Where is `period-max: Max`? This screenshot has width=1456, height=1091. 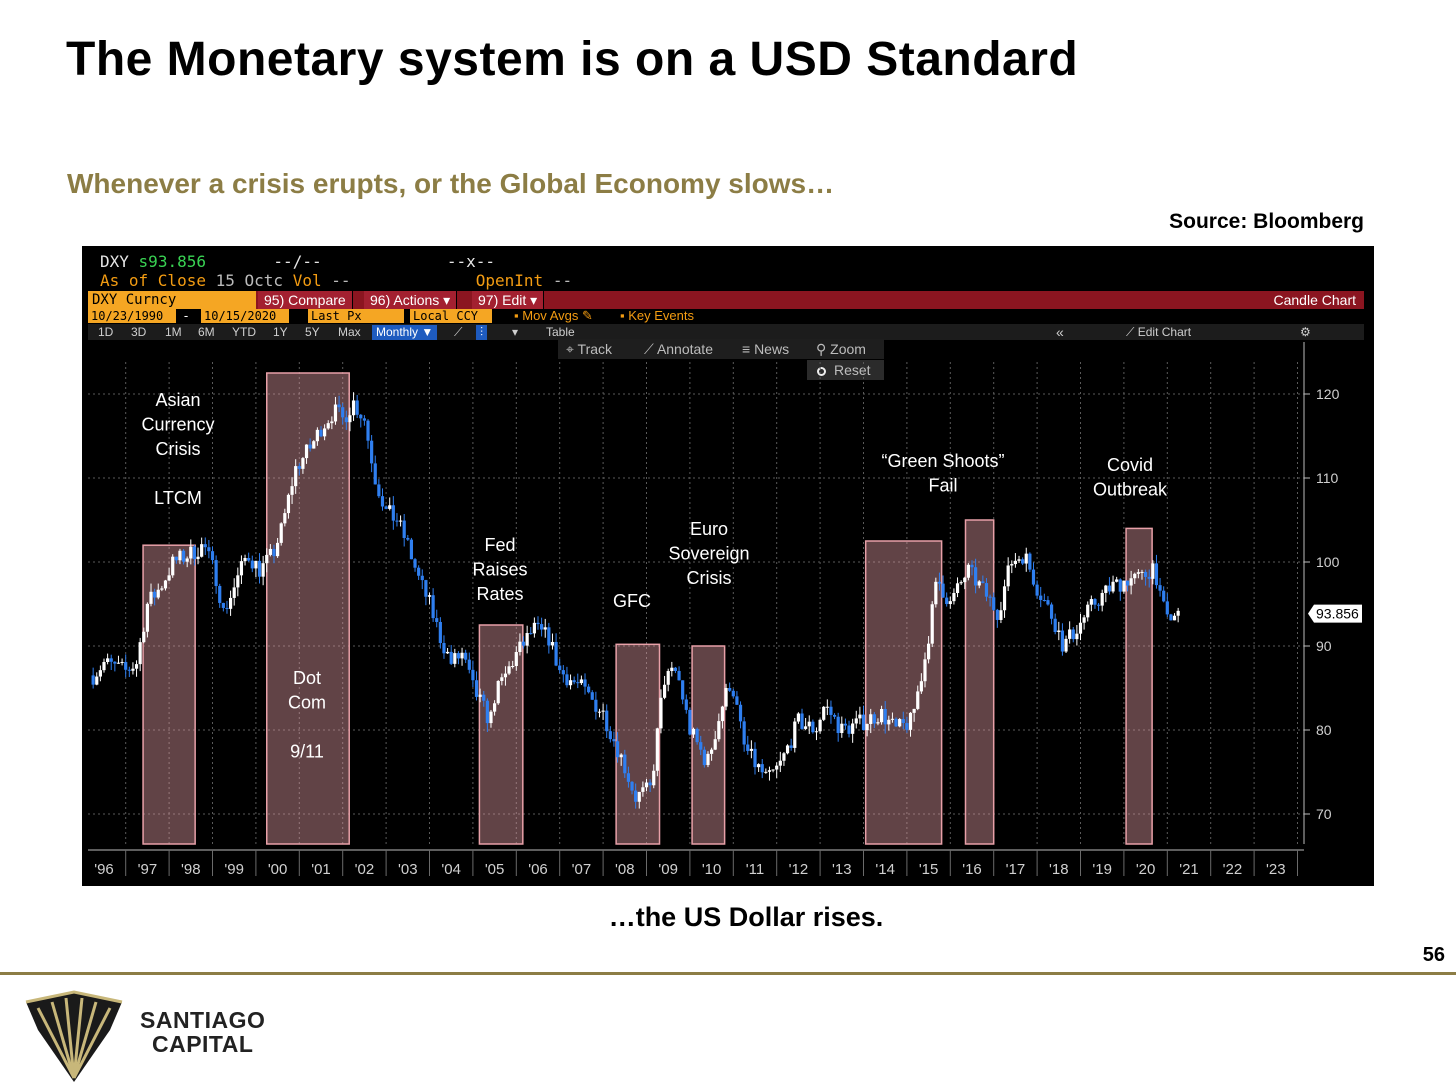 period-max: Max is located at coordinates (349, 332).